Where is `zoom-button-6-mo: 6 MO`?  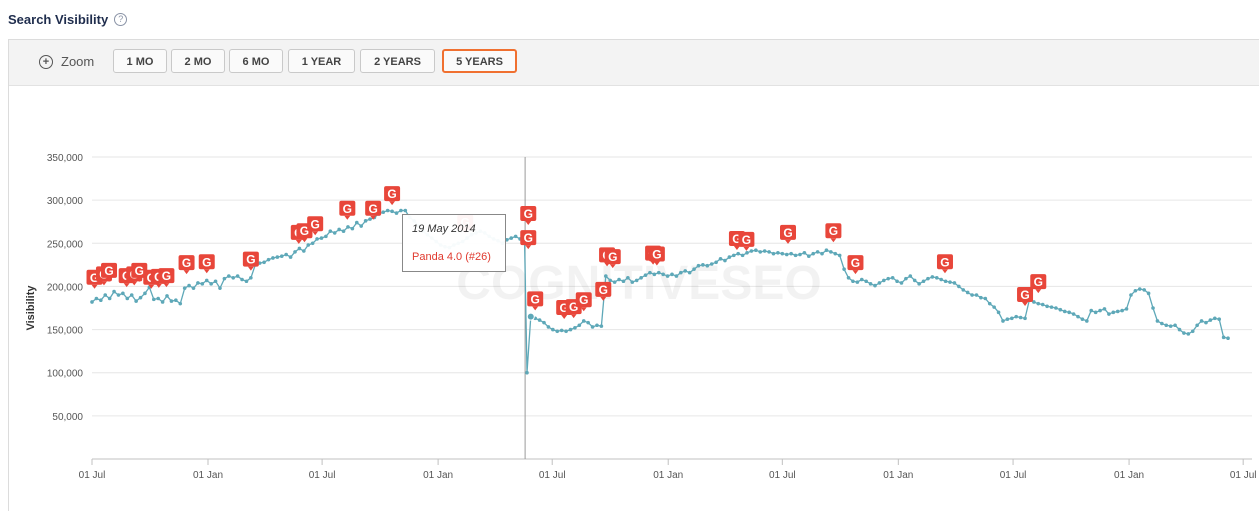 zoom-button-6-mo: 6 MO is located at coordinates (256, 61).